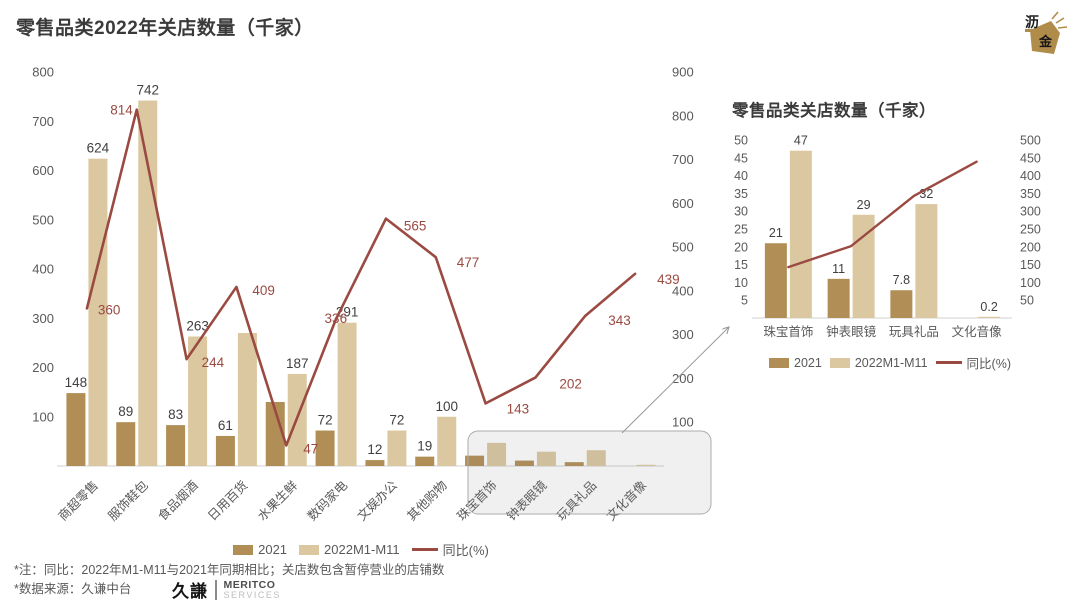  I want to click on bar-2021-水果生鲜, so click(275, 433).